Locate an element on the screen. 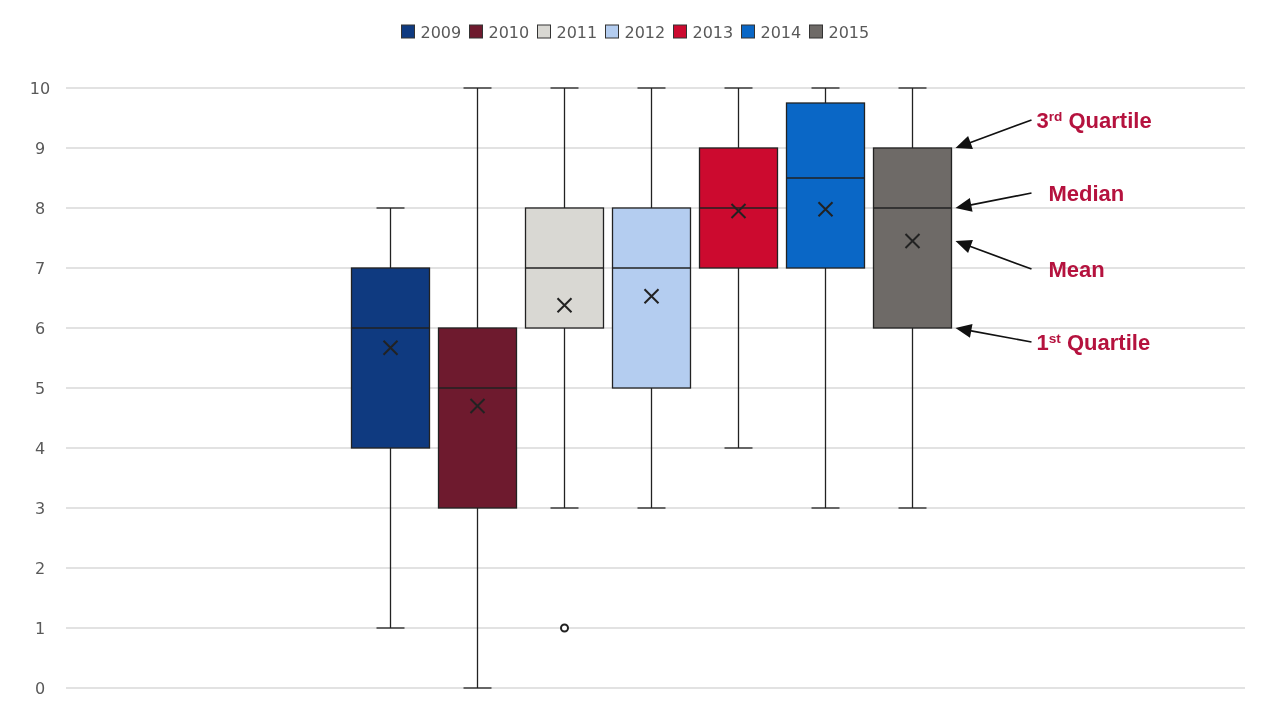 Image resolution: width=1263 pixels, height=708 pixels. legend-label: 2014 is located at coordinates (781, 32).